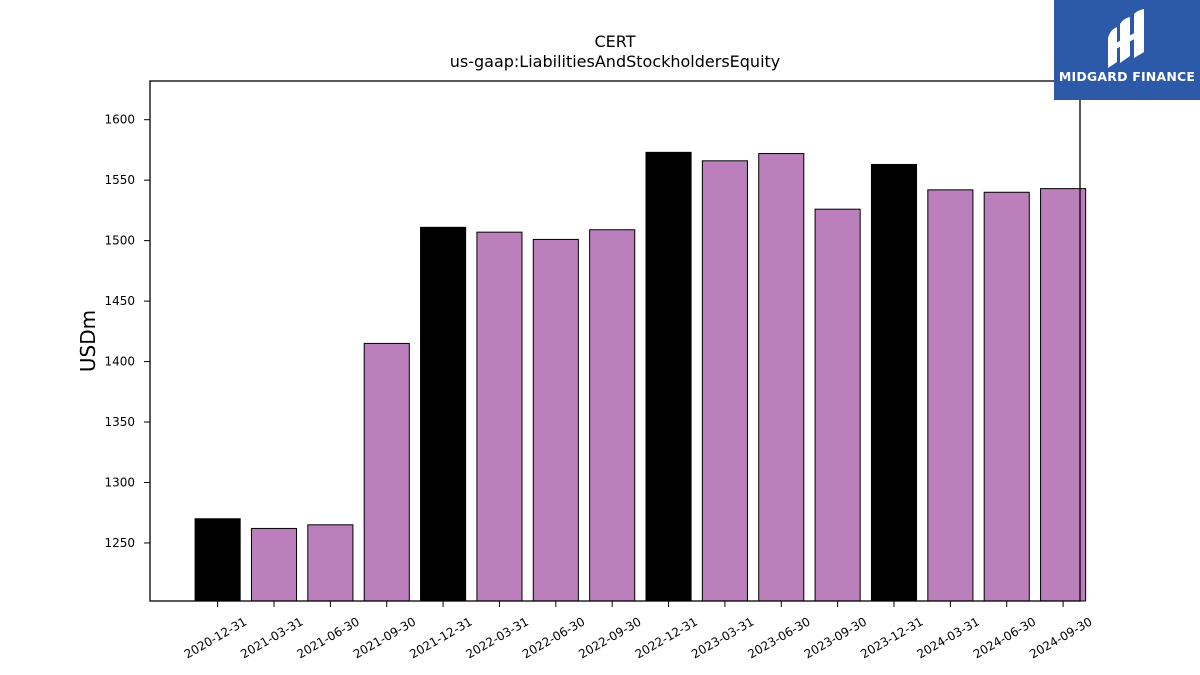 The height and width of the screenshot is (675, 1200). I want to click on brand-name: MIDGARD FINANCE, so click(1127, 76).